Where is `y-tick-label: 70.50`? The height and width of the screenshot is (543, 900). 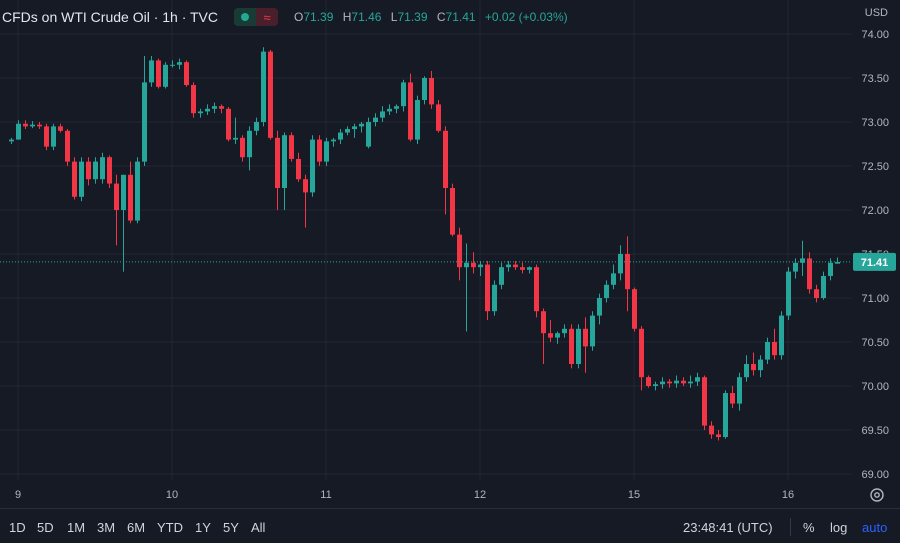
y-tick-label: 70.50 is located at coordinates (875, 343).